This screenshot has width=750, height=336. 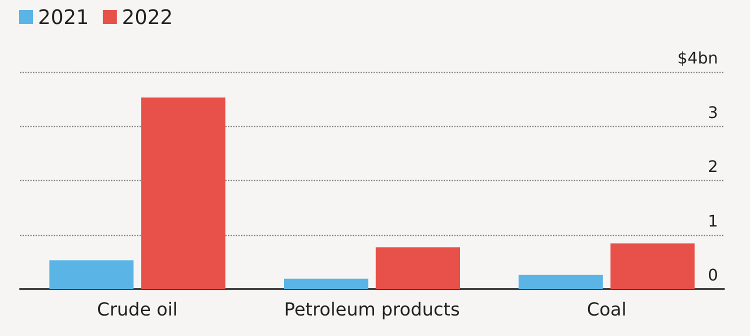 What do you see at coordinates (713, 220) in the screenshot?
I see `y-tick-label: 1` at bounding box center [713, 220].